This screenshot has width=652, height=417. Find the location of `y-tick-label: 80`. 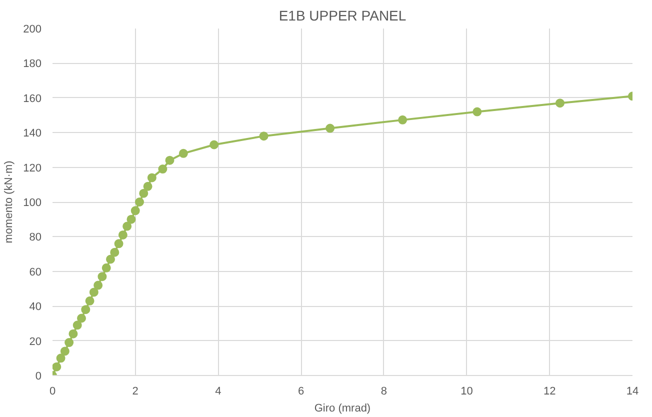

y-tick-label: 80 is located at coordinates (35, 238).